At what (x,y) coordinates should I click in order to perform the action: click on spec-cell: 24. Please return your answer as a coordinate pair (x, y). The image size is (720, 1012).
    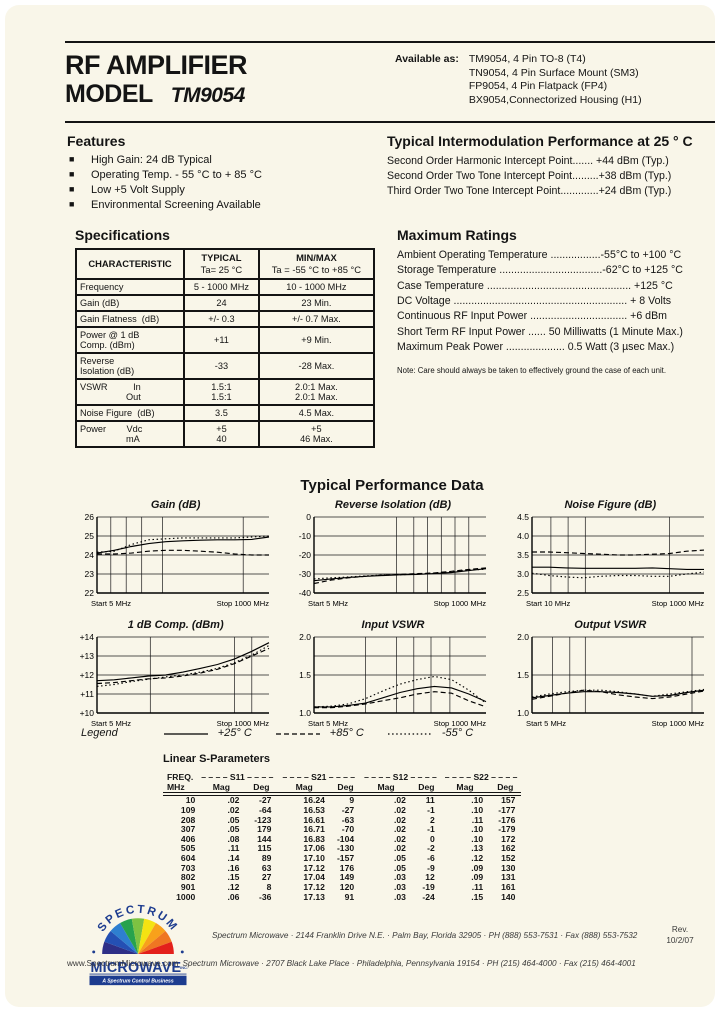
    Looking at the image, I should click on (221, 302).